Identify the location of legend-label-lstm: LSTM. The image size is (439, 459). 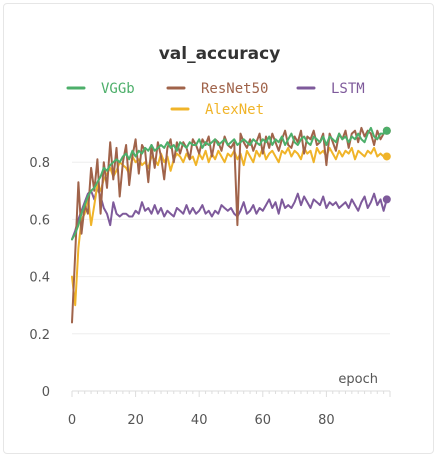
(348, 89).